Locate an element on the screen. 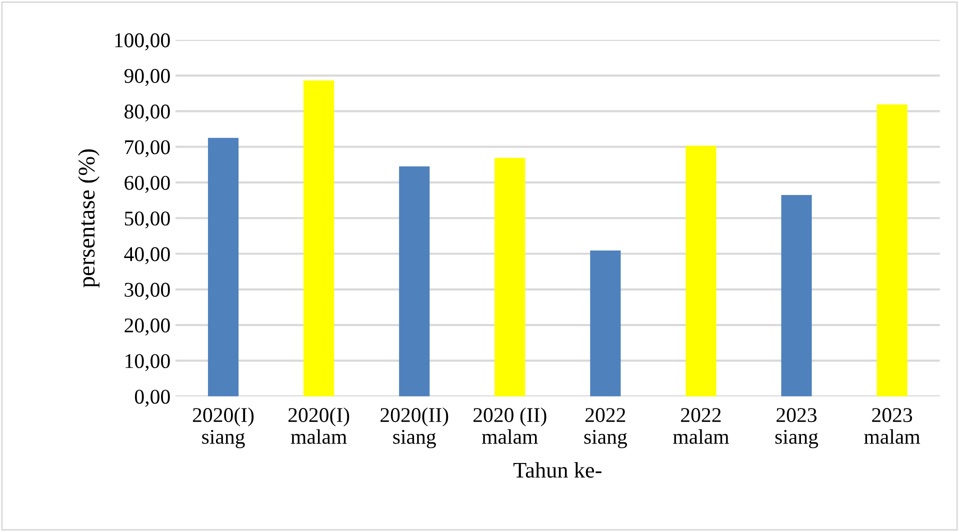 This screenshot has width=959, height=532. x-tick-label: 2023 malam is located at coordinates (892, 426).